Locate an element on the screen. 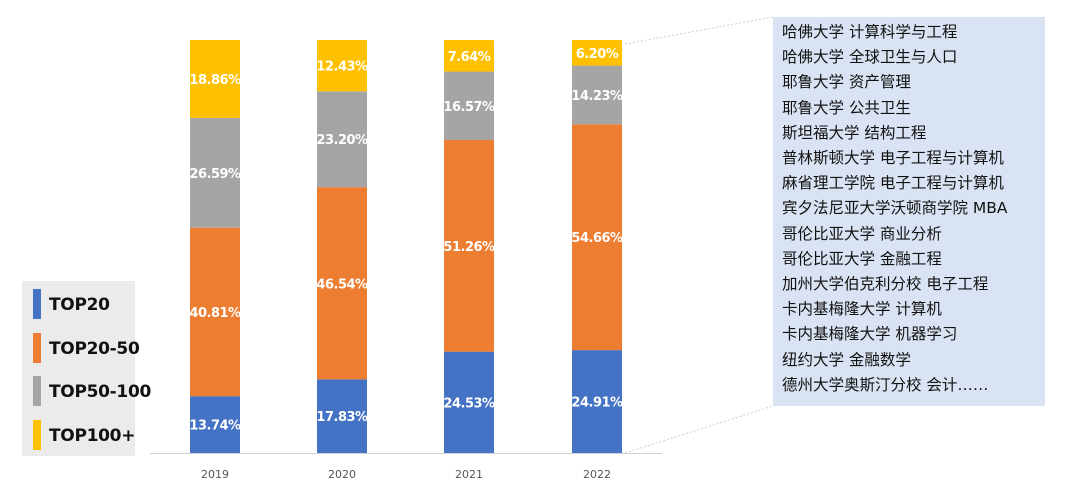 The height and width of the screenshot is (487, 1073). list-item: 哈佛大学 全球卫生与人口 is located at coordinates (870, 57).